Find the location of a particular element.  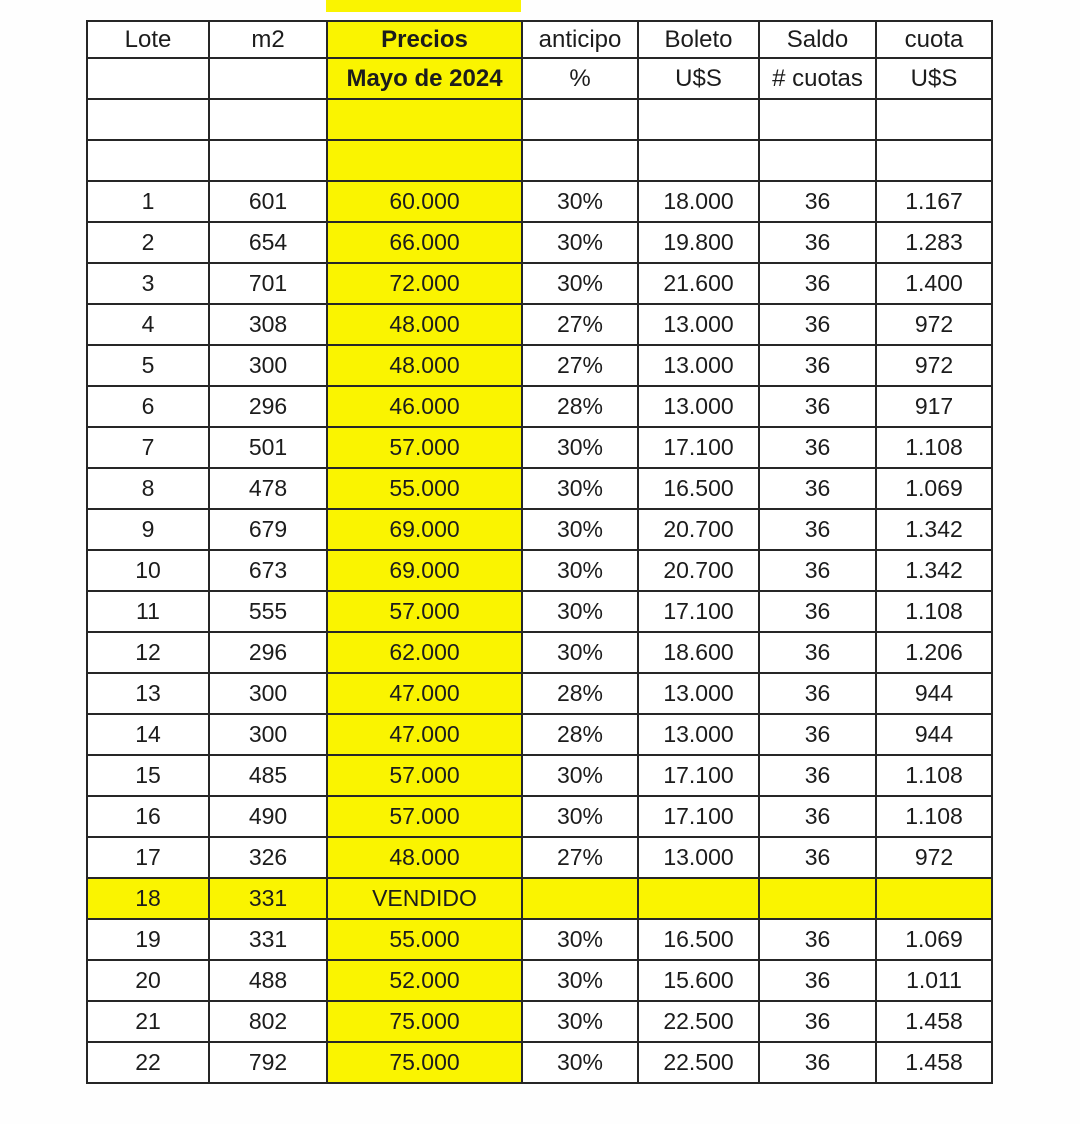

blank-cell-boleto is located at coordinates (698, 160).